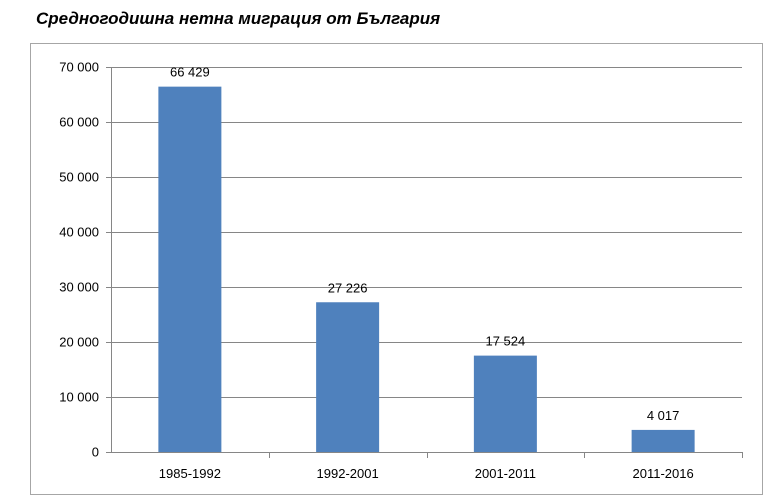  Describe the element at coordinates (348, 473) in the screenshot. I see `x-tick-label: 1992-2001` at that location.